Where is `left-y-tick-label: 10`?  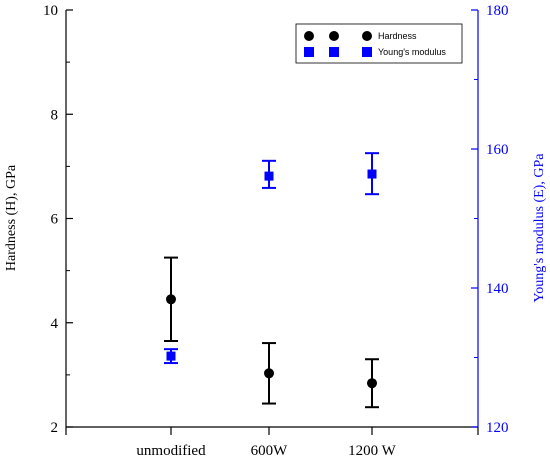
left-y-tick-label: 10 is located at coordinates (50, 11).